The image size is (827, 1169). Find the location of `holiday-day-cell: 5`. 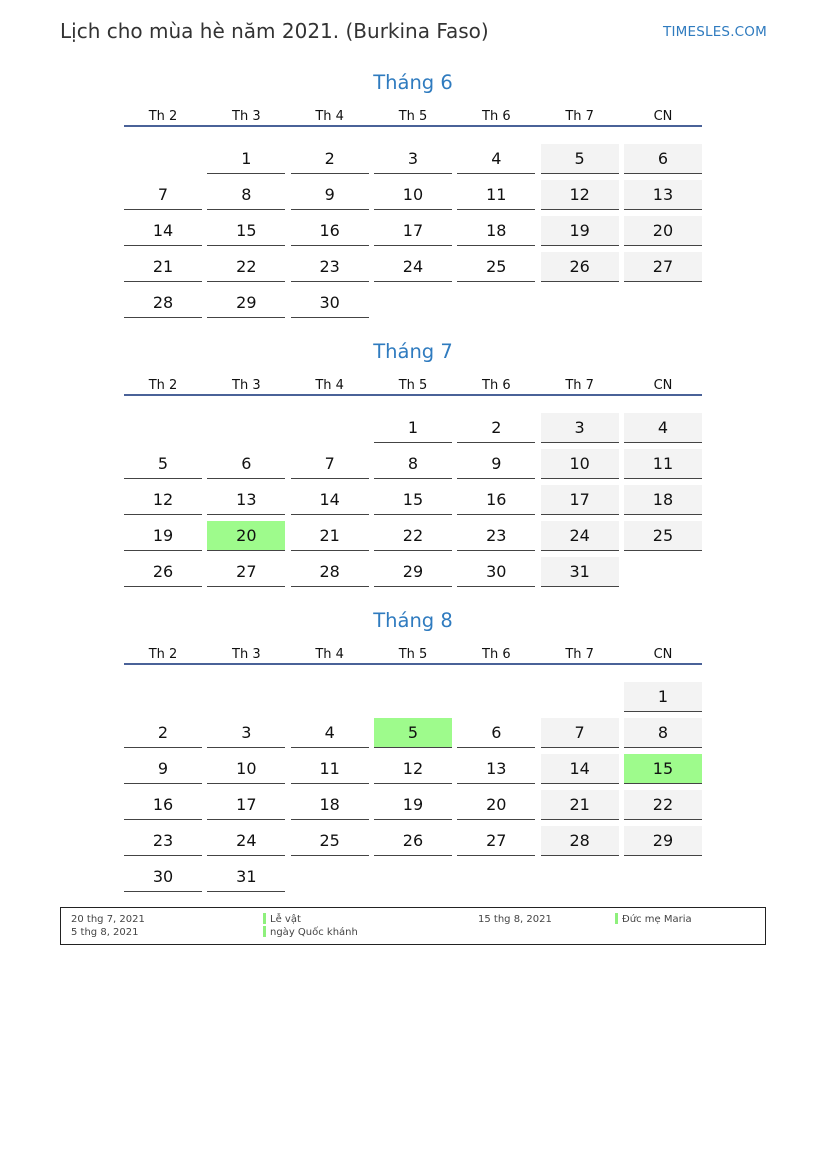

holiday-day-cell: 5 is located at coordinates (412, 733).